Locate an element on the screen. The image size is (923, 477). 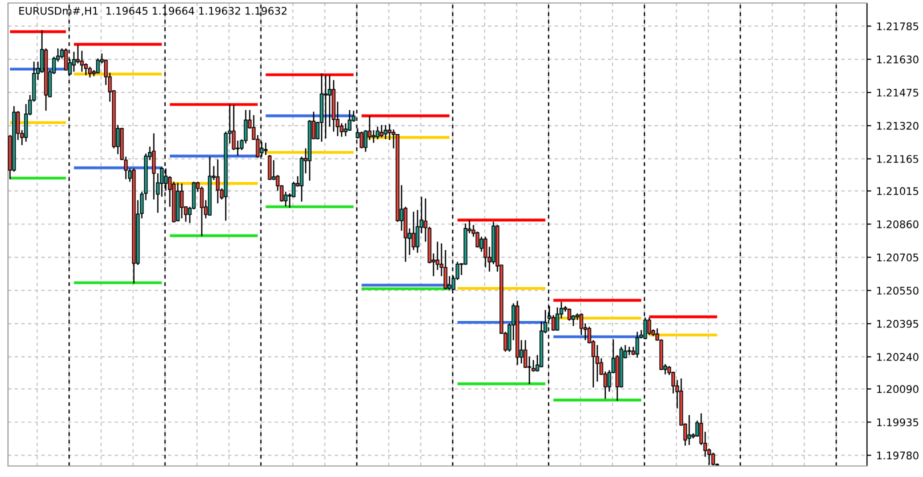
y-tick-label: 1.21475 is located at coordinates (897, 92).